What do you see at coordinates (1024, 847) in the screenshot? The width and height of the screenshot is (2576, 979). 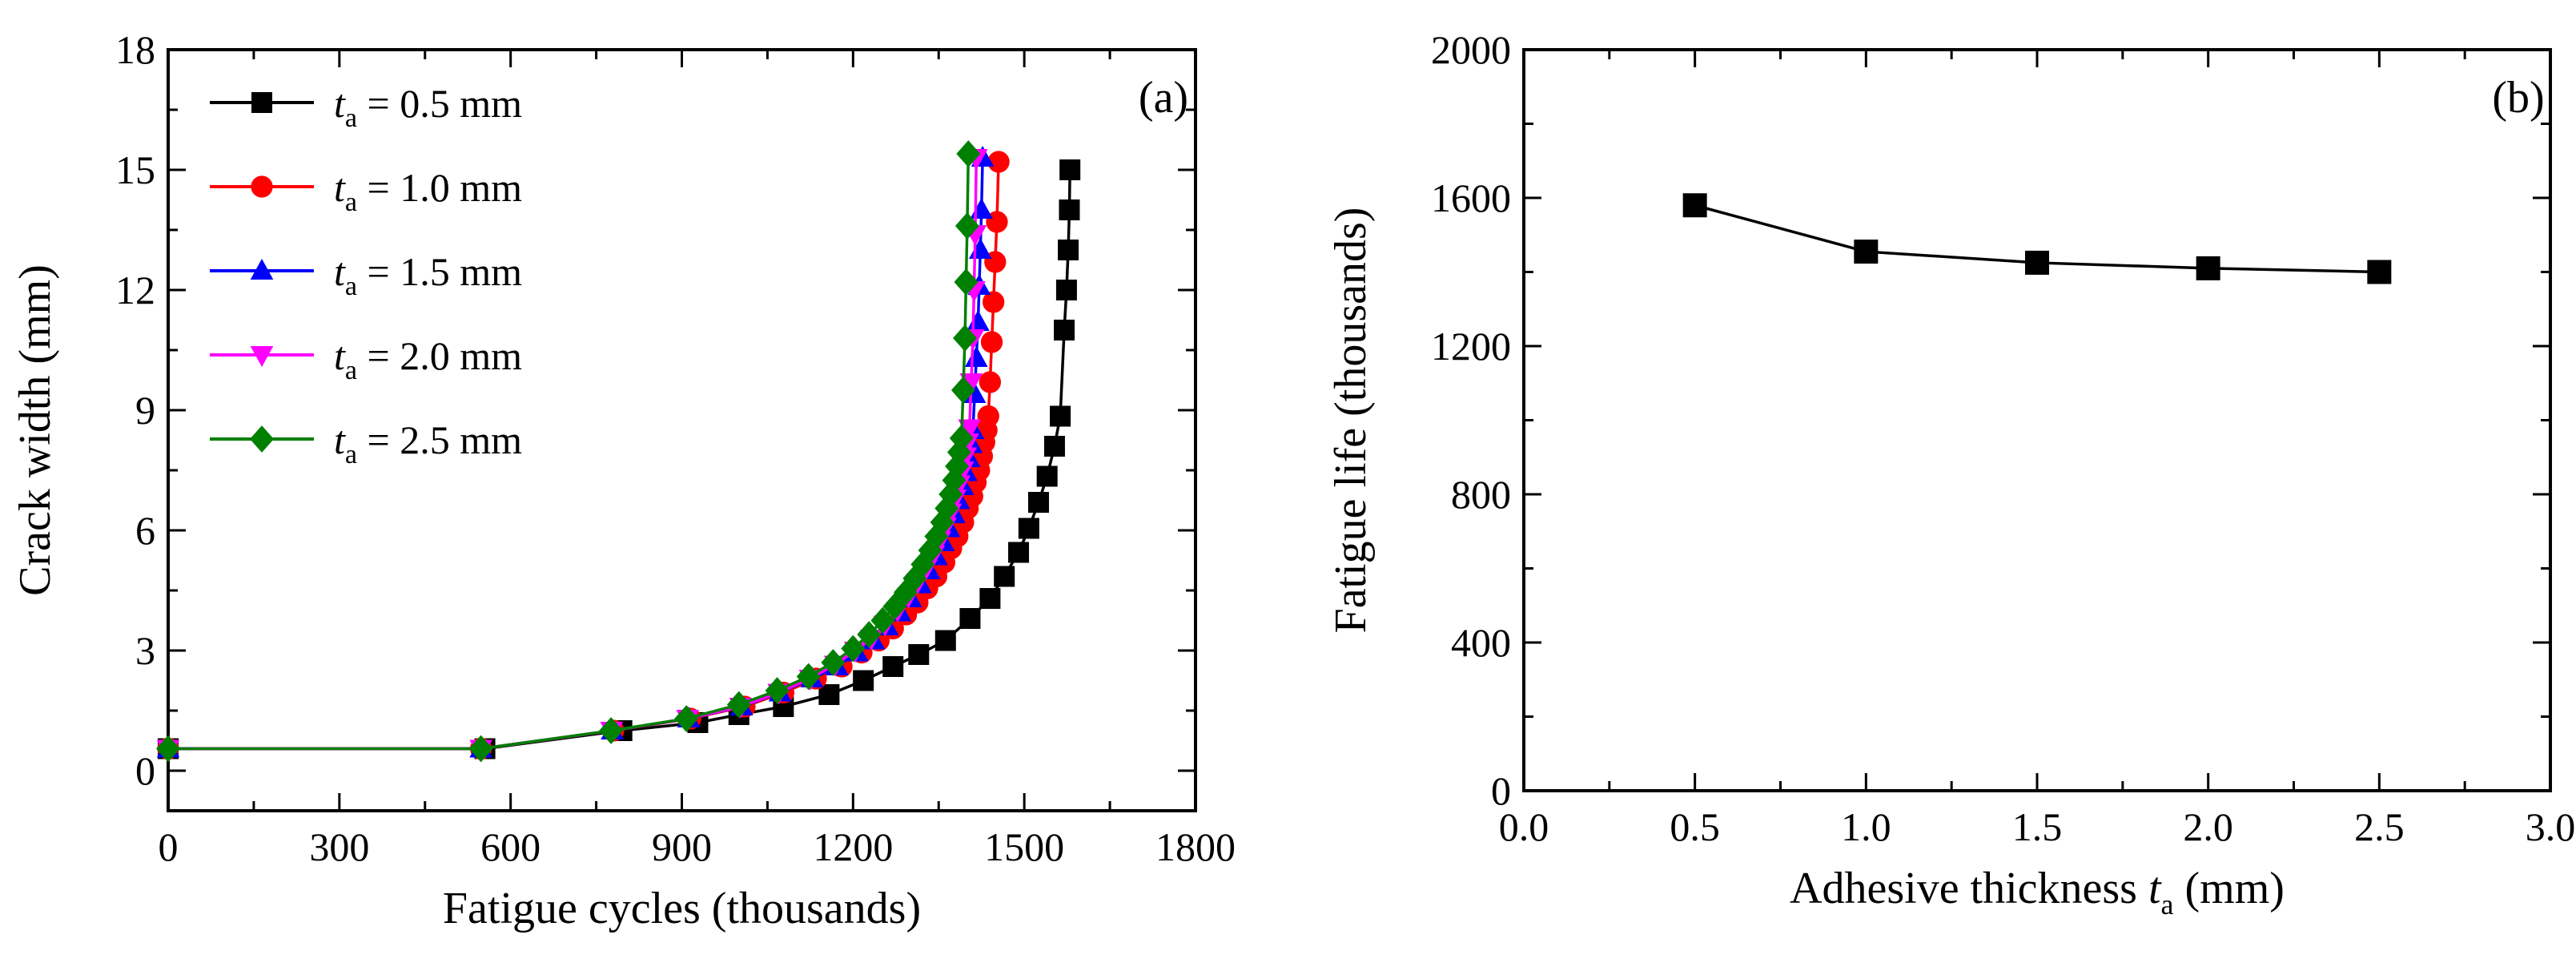 I see `x-tick-label: 1500` at bounding box center [1024, 847].